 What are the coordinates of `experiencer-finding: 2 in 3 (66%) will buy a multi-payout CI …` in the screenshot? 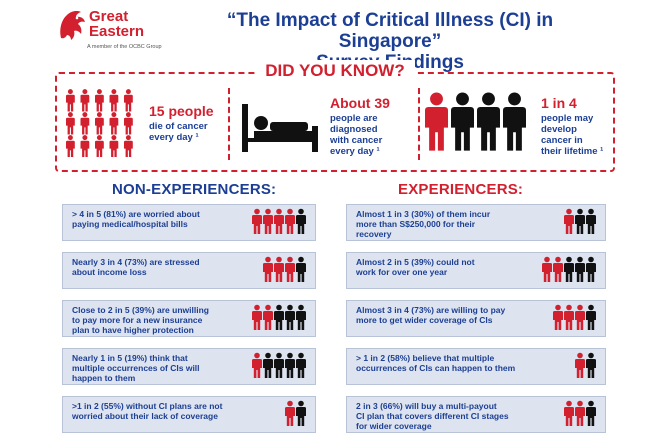 It's located at (476, 414).